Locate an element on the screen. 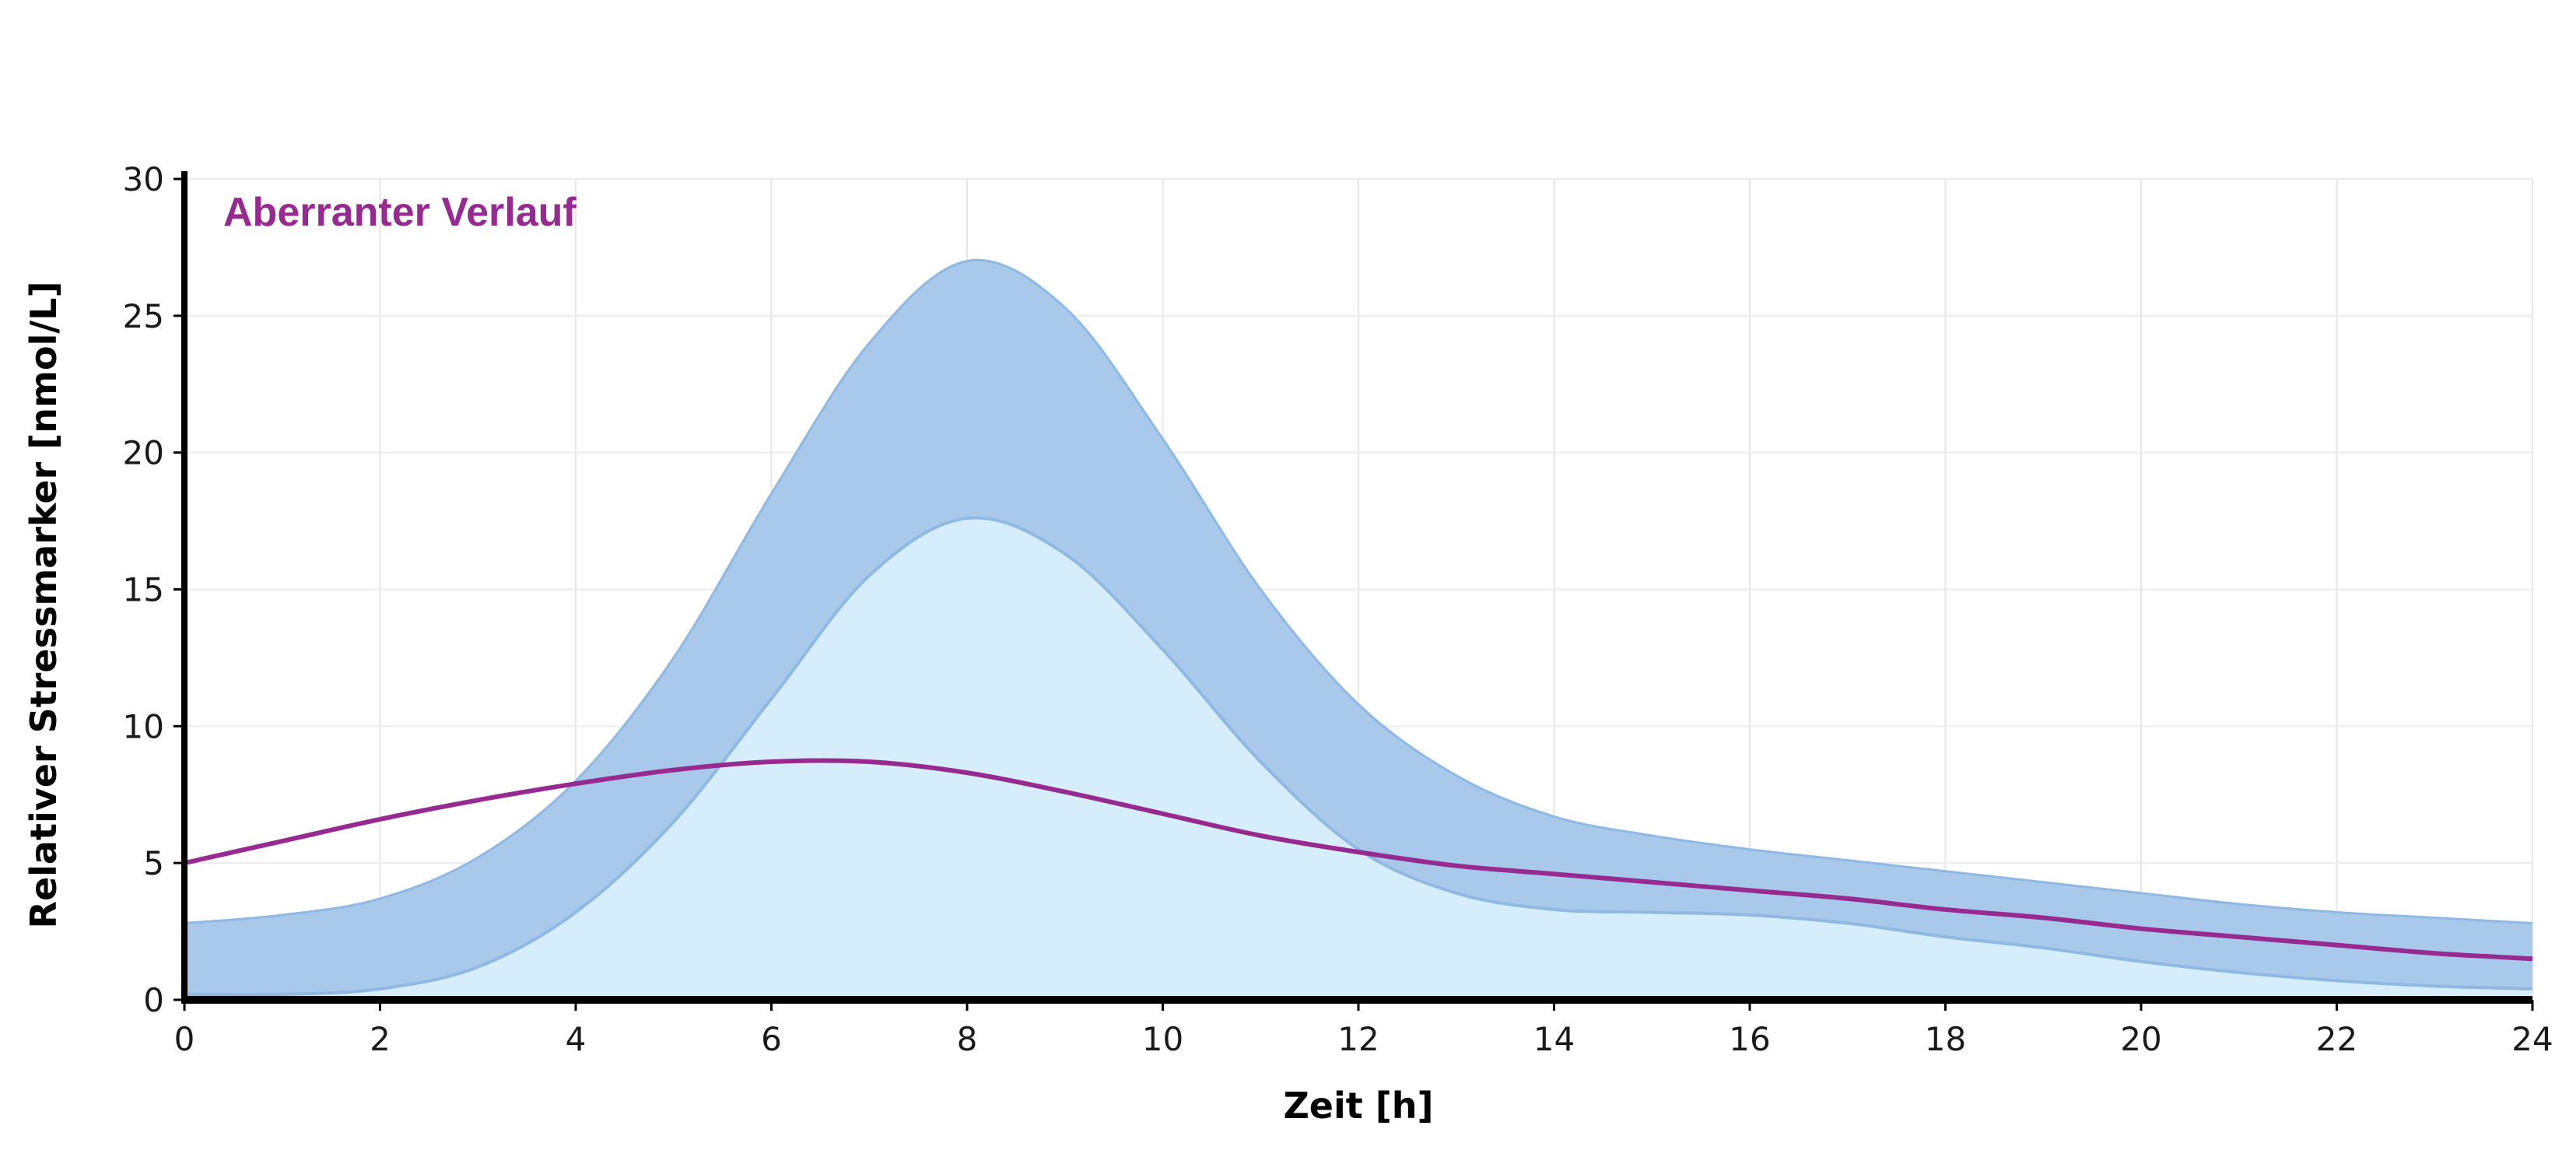 This screenshot has height=1157, width=2576. x-tick-label: 10 is located at coordinates (1162, 1039).